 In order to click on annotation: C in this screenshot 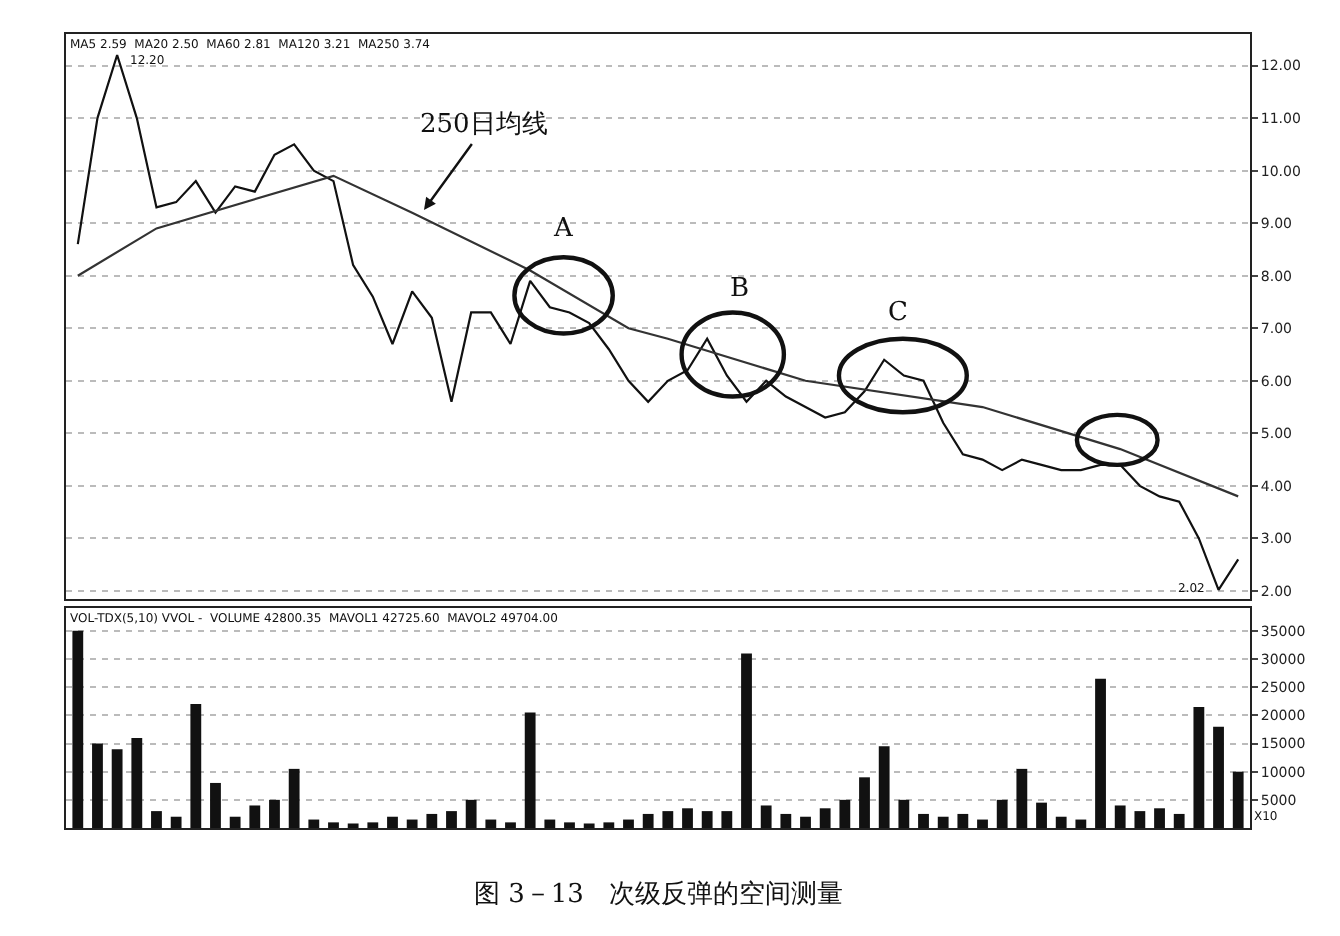, I will do `click(898, 313)`.